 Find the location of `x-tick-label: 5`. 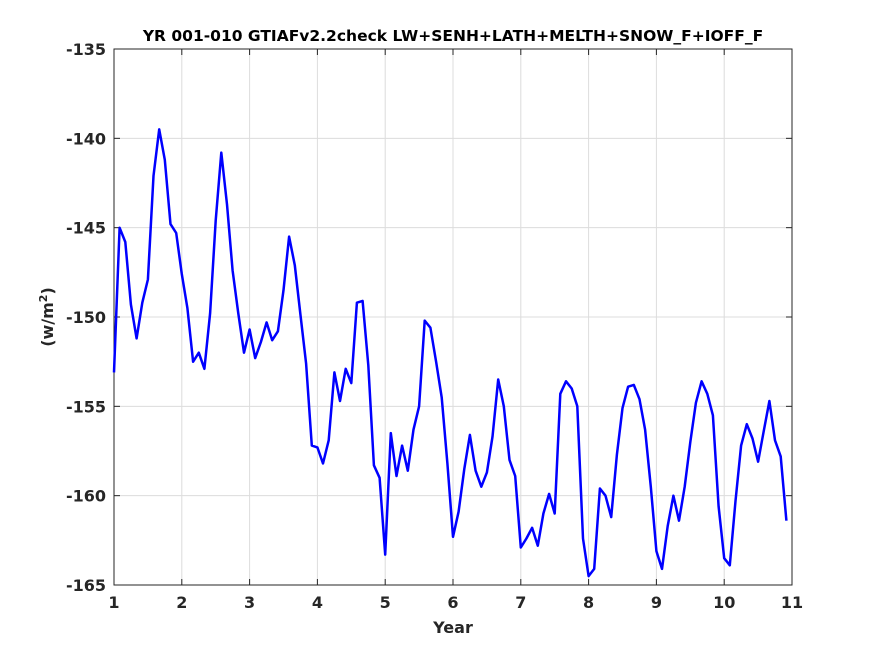

x-tick-label: 5 is located at coordinates (385, 602).